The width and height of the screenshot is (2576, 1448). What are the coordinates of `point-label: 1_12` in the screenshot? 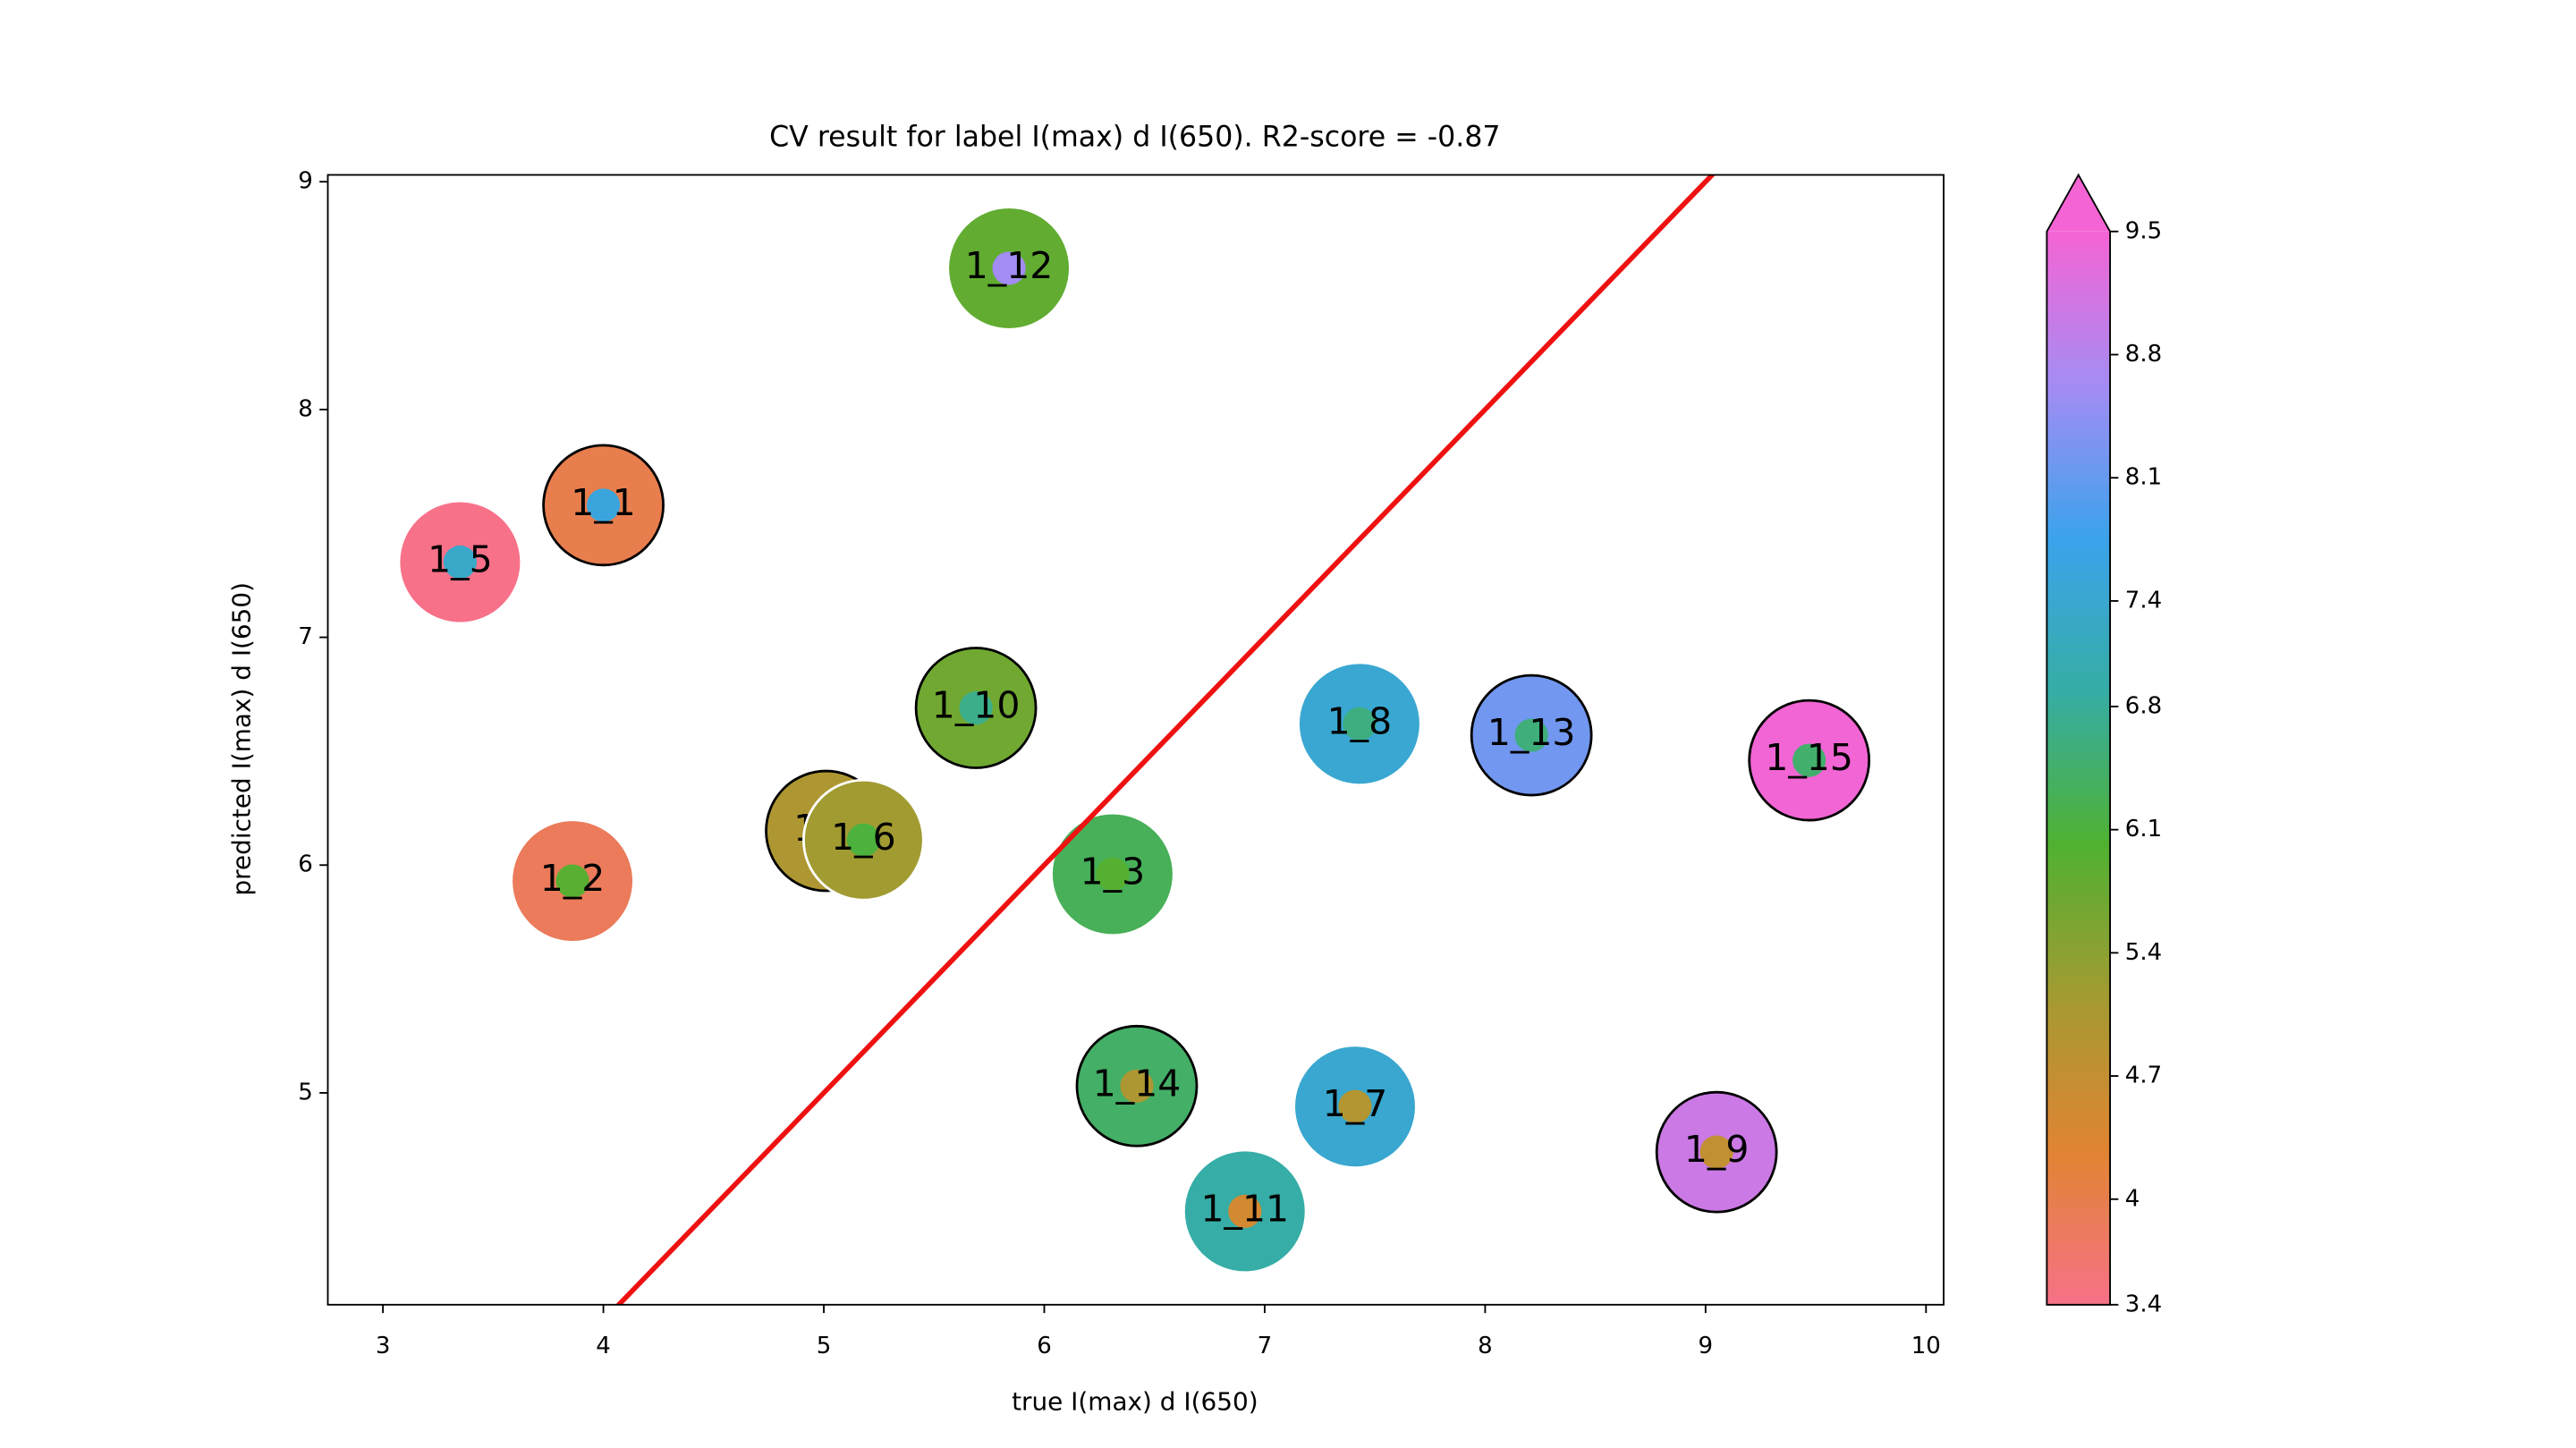 It's located at (1009, 265).